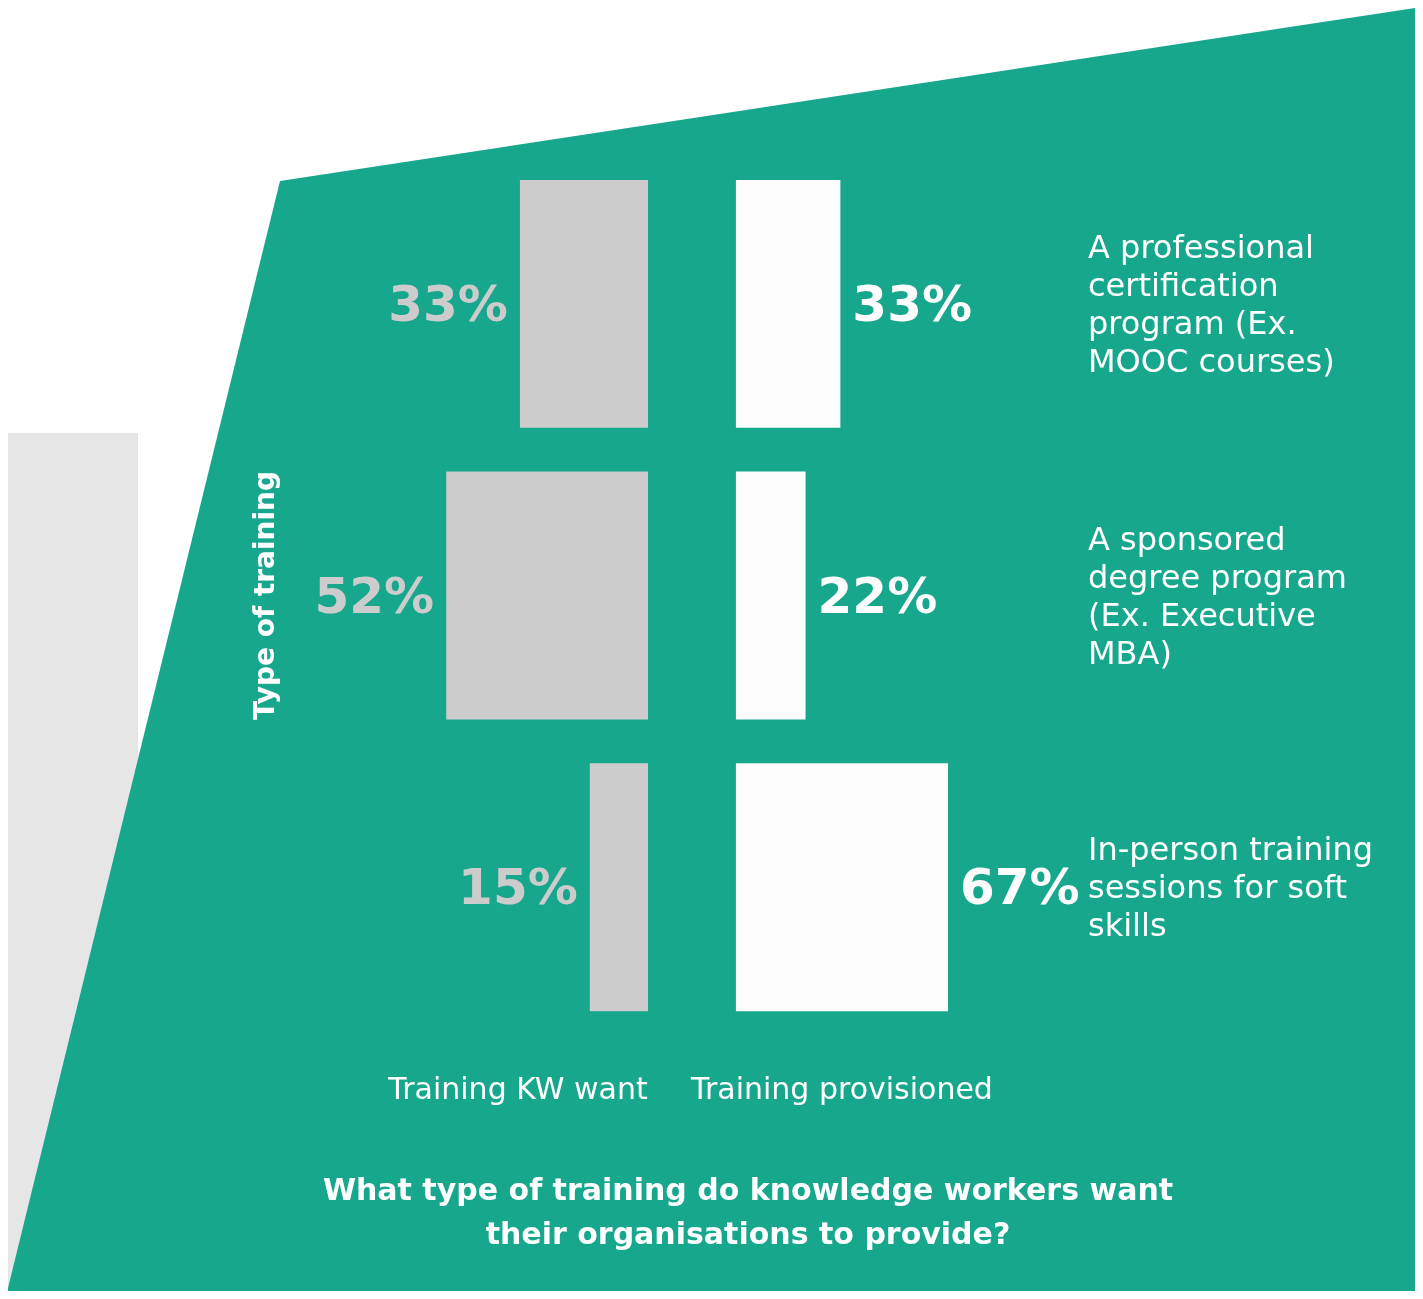  I want to click on data-label: 22%, so click(877, 595).